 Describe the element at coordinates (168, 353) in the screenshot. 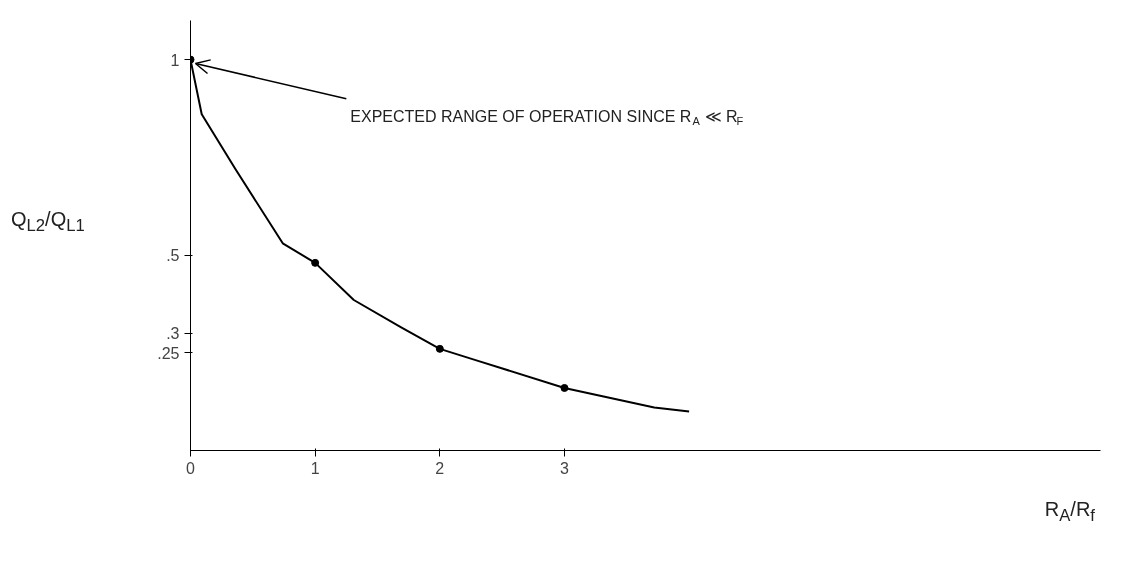

I see `y-tick-label: .25` at that location.